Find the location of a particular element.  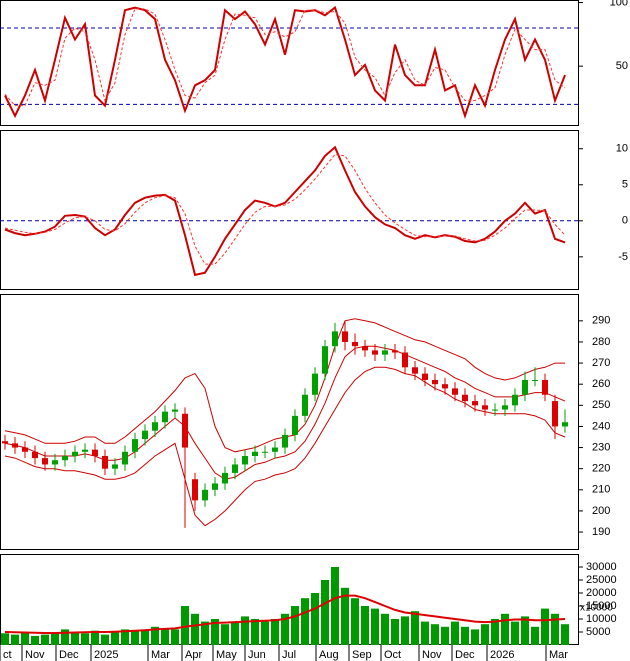

x-tick-label: Aug is located at coordinates (329, 655).